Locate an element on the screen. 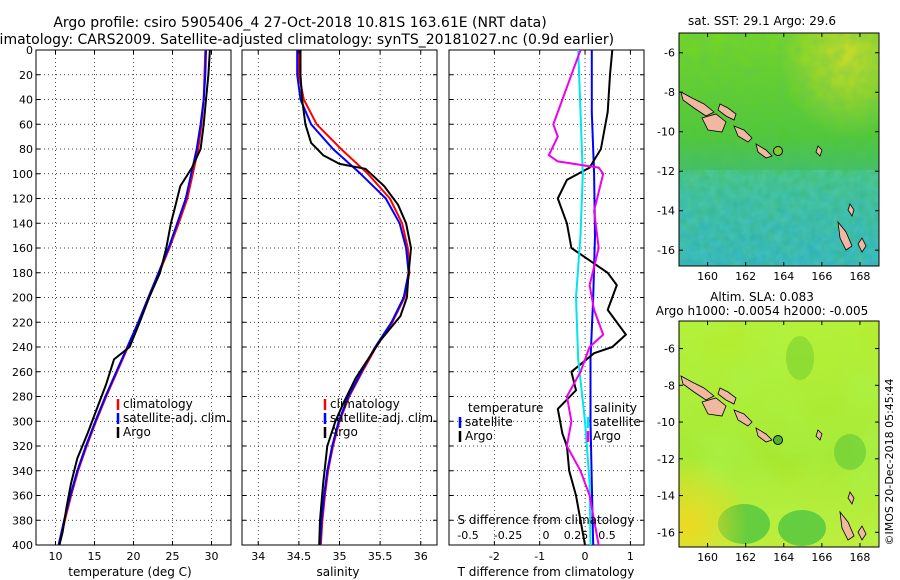 The width and height of the screenshot is (900, 580). difference-top-tick-label: -0.5 is located at coordinates (467, 535).